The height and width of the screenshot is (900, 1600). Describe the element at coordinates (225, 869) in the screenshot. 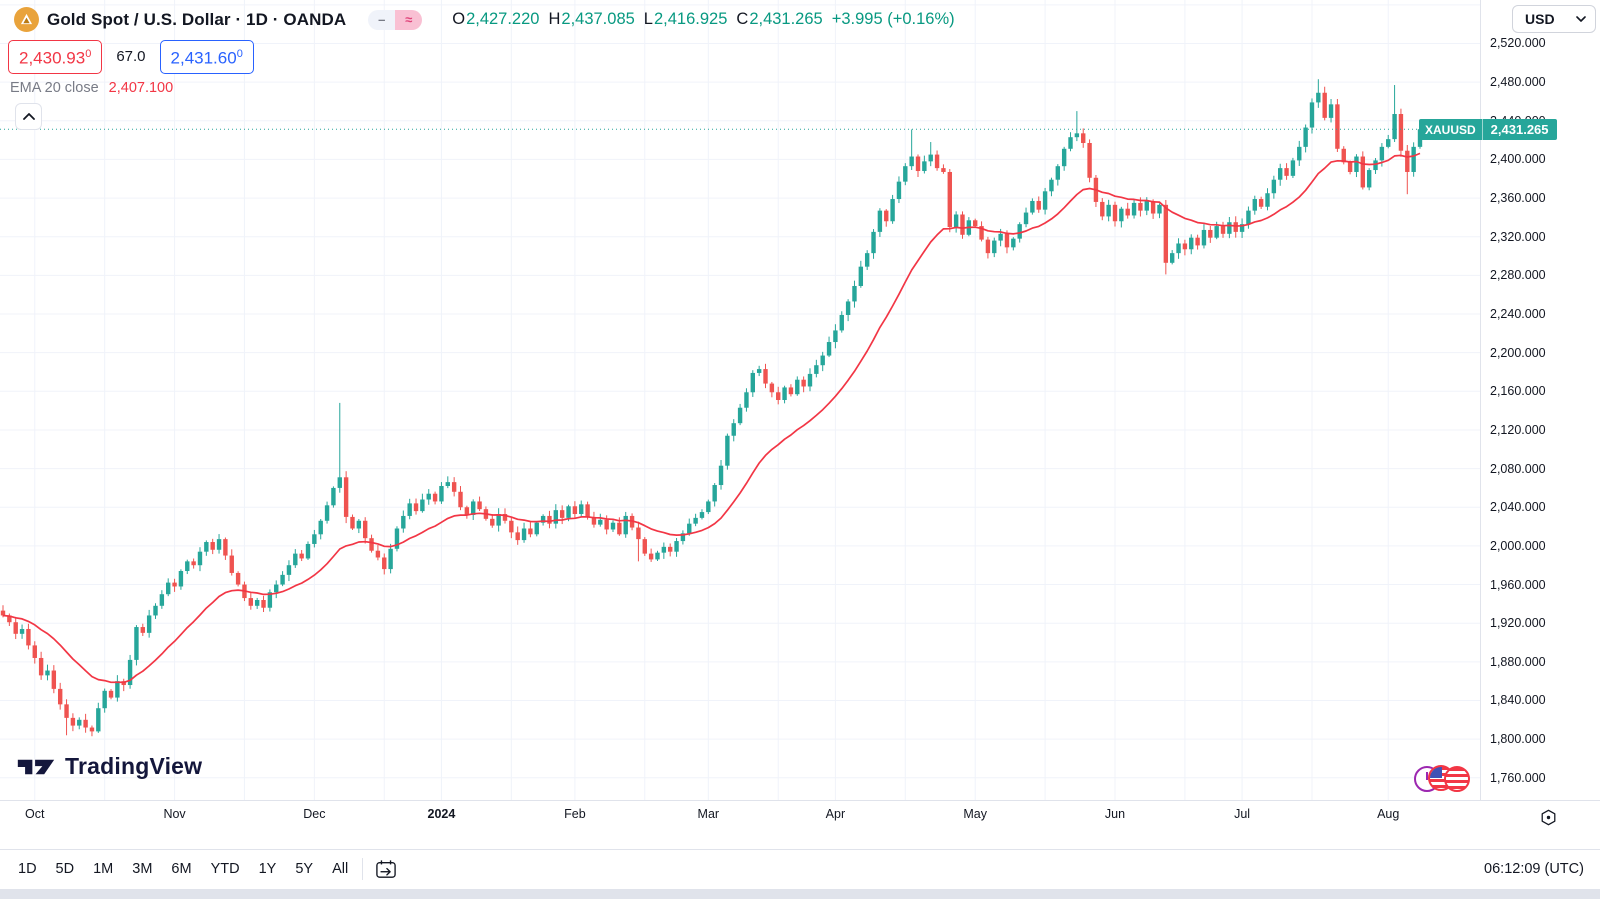

I see `range-button-ytd: YTD` at that location.